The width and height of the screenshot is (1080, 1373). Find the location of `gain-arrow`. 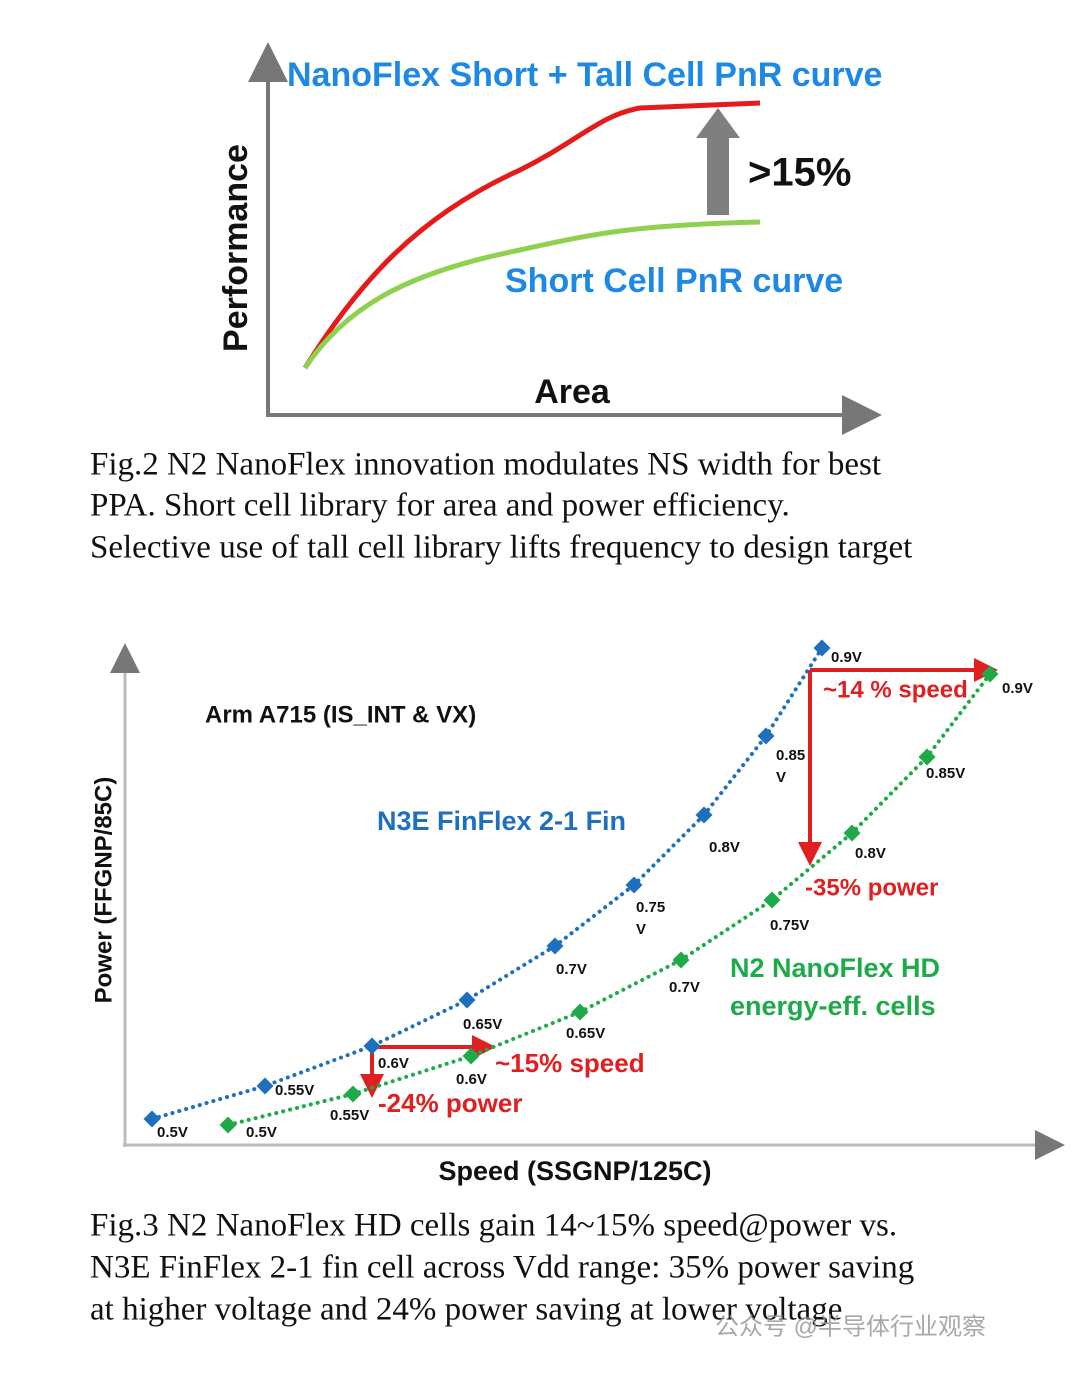

gain-arrow is located at coordinates (718, 161).